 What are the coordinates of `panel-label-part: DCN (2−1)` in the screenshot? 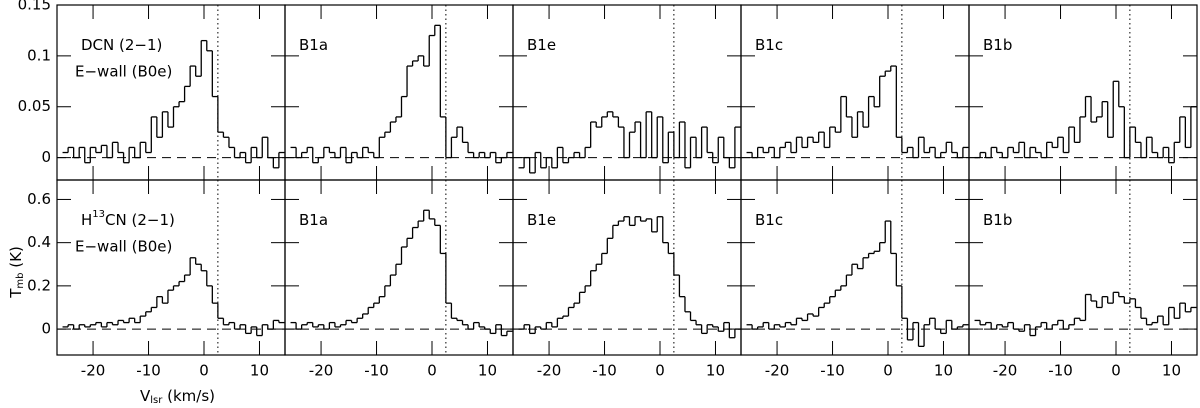 It's located at (121, 45).